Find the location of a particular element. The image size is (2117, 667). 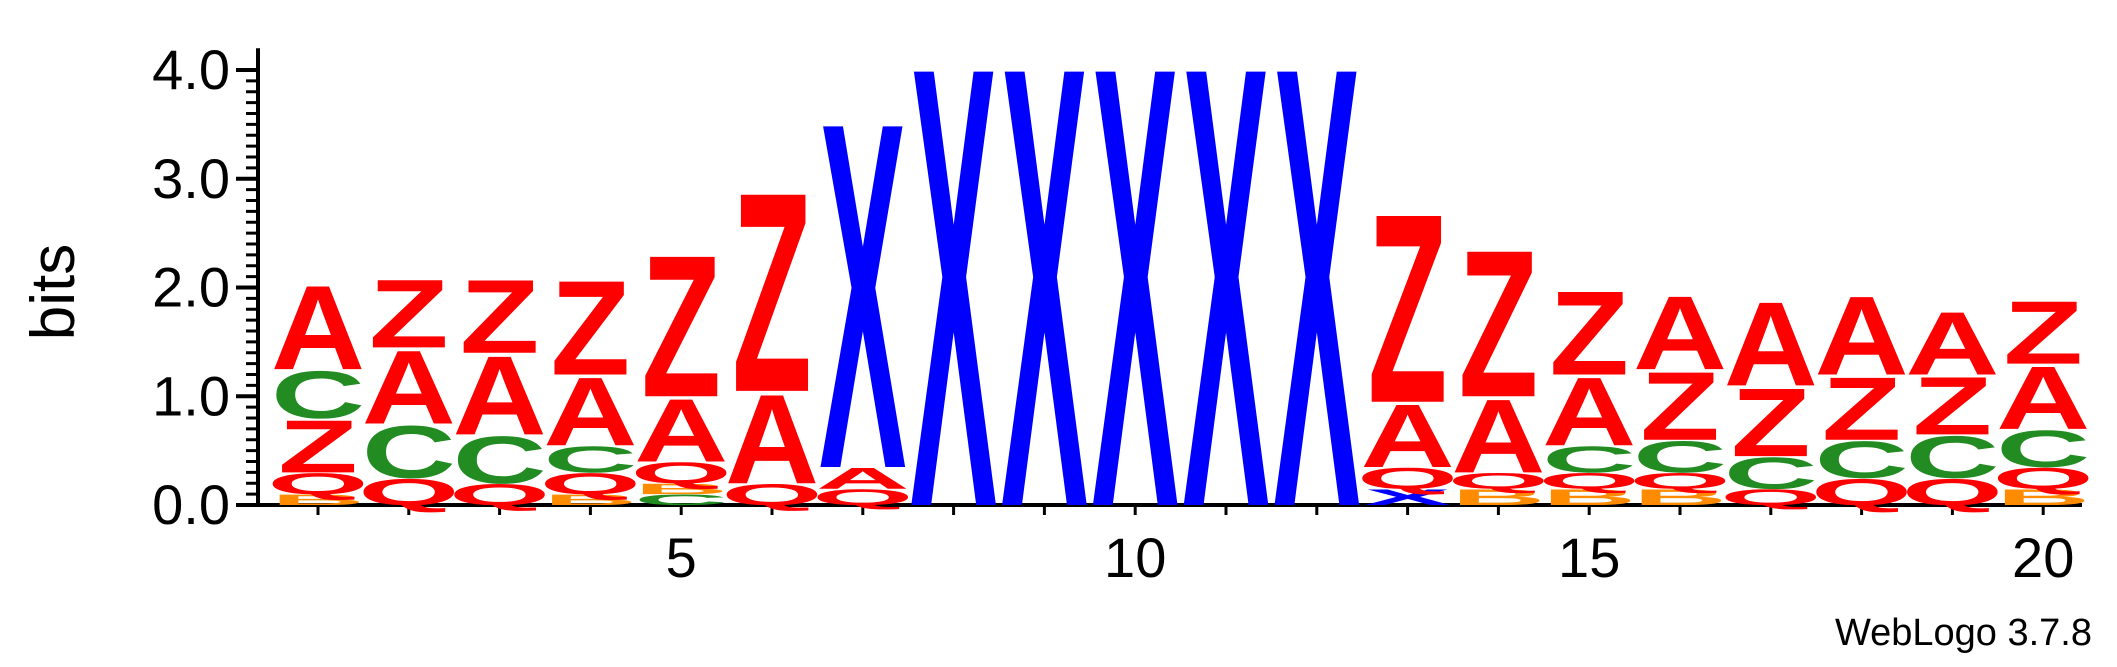

logo-column-7: QAX is located at coordinates (862, 295).